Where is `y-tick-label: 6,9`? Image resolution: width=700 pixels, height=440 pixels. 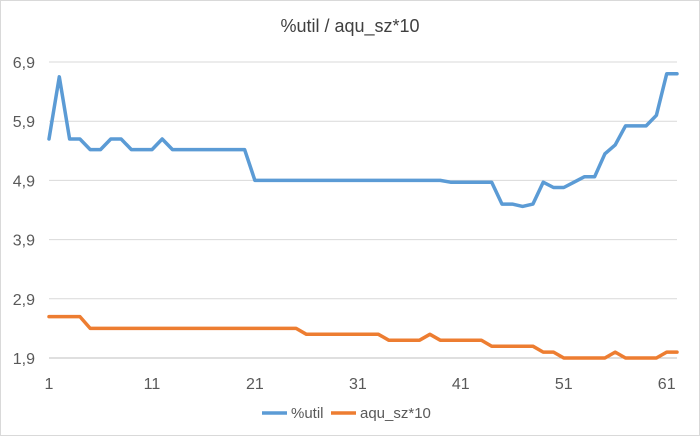 y-tick-label: 6,9 is located at coordinates (24, 63).